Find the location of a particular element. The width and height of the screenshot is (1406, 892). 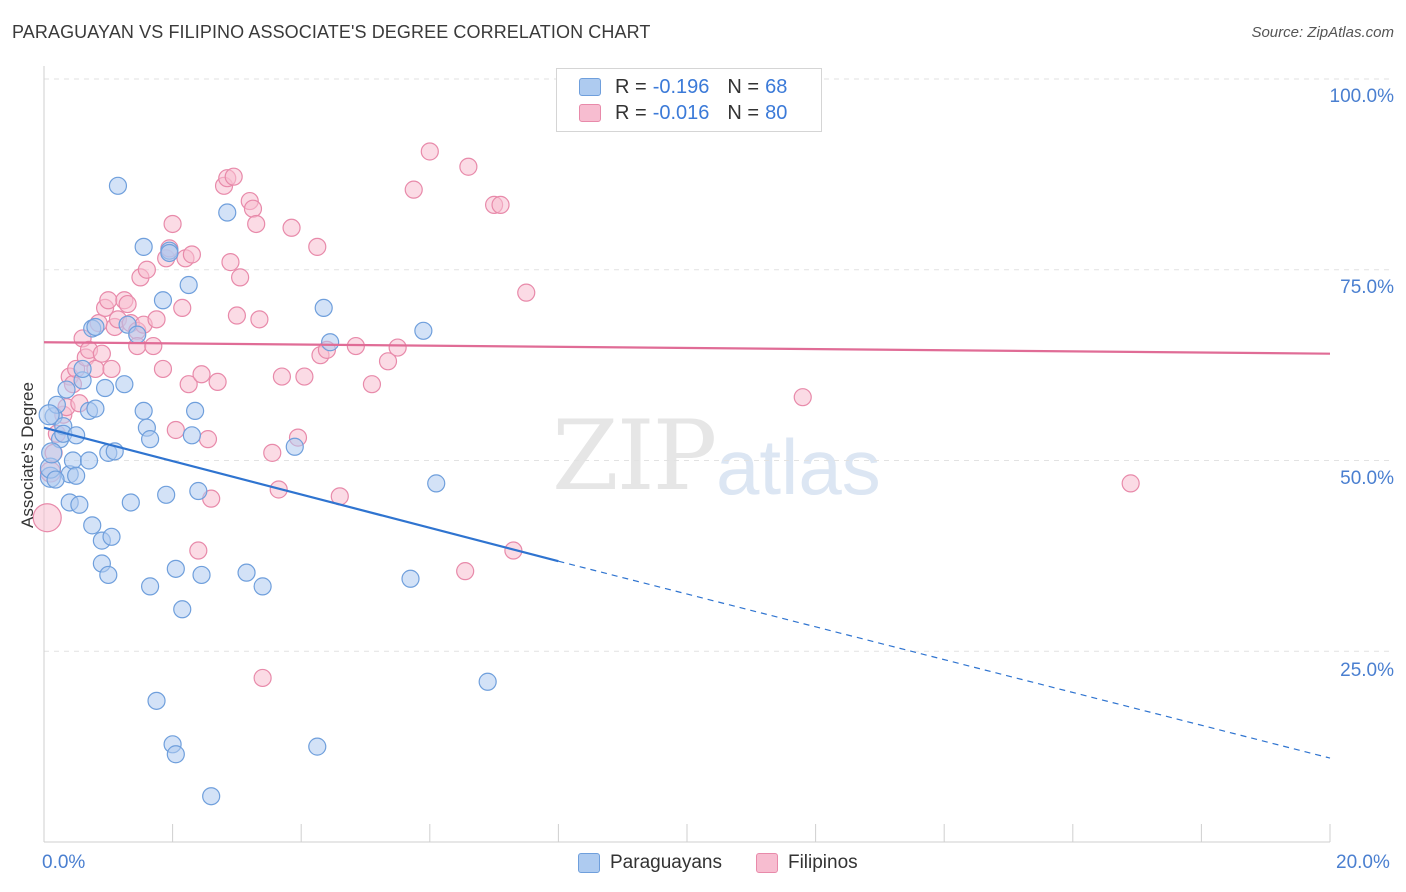

watermark-atlas: atlas is located at coordinates (798, 467).